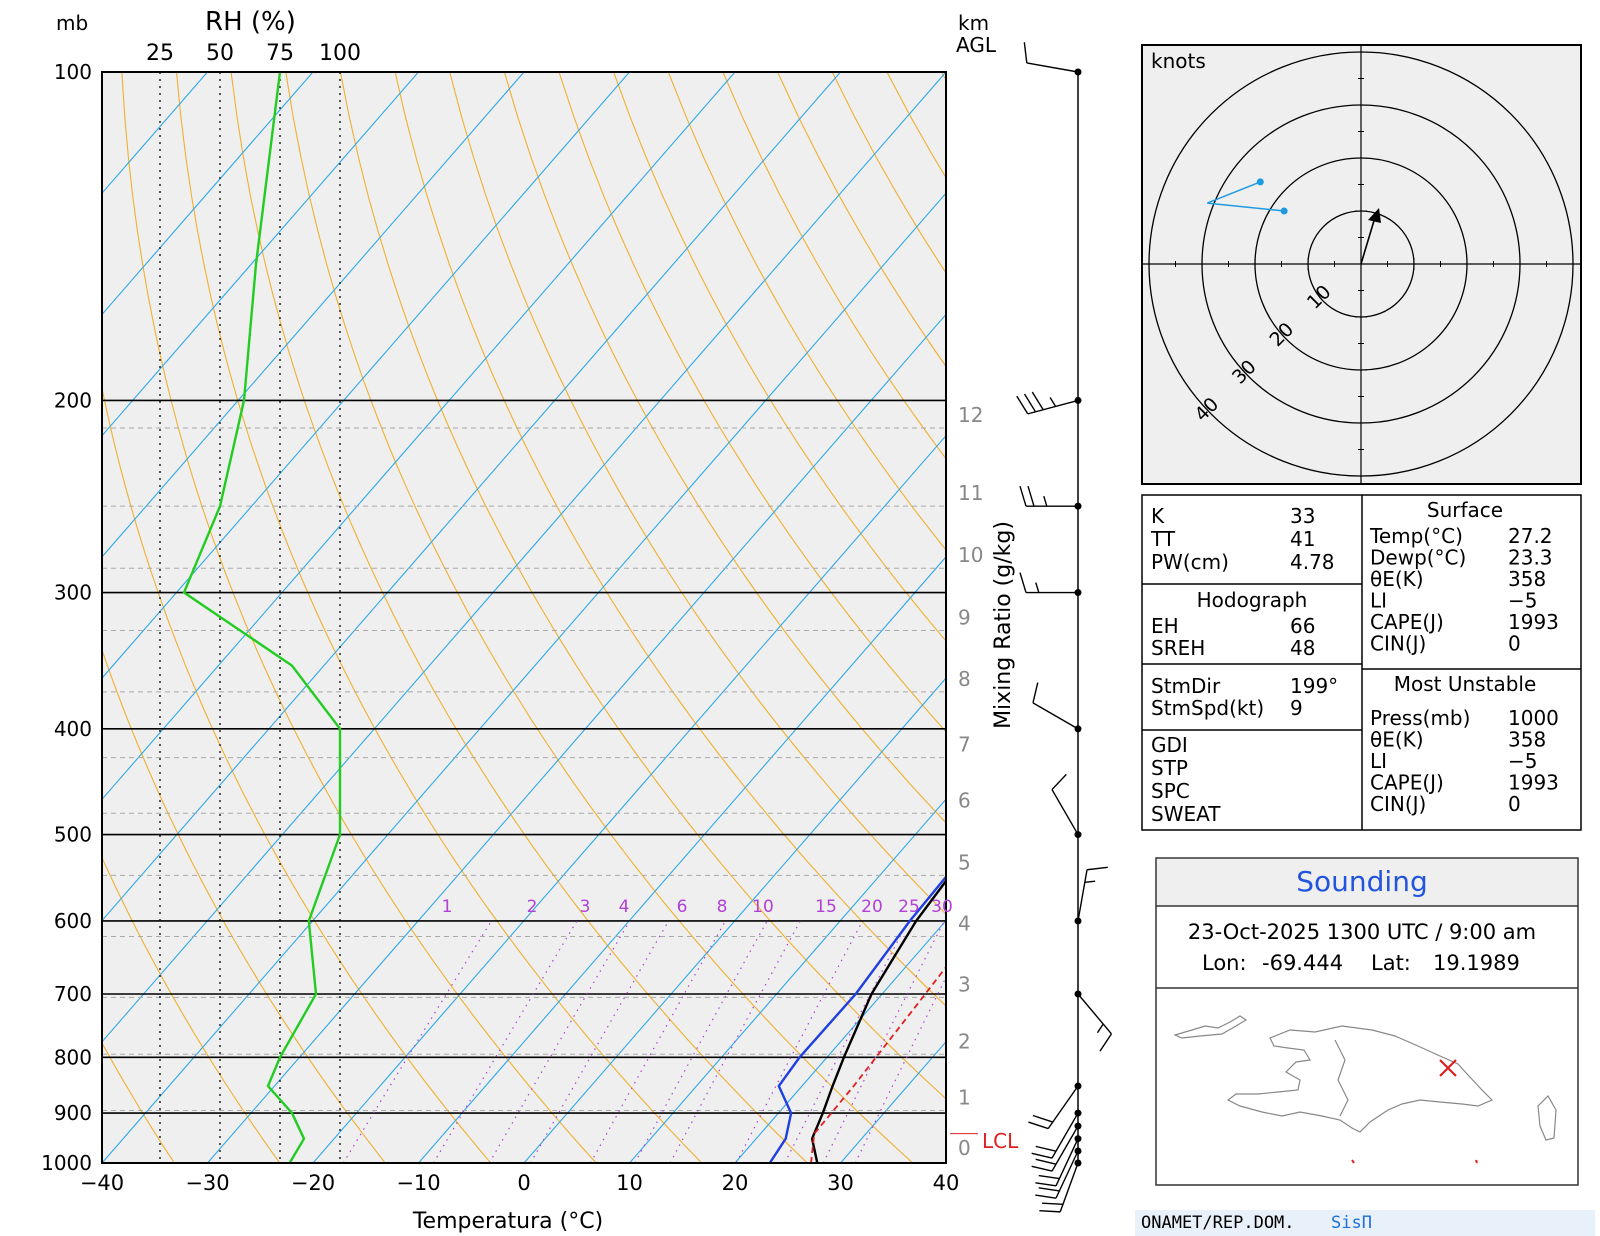 Image resolution: width=1600 pixels, height=1236 pixels. Describe the element at coordinates (1190, 562) in the screenshot. I see `index-label: PW(cm)` at that location.